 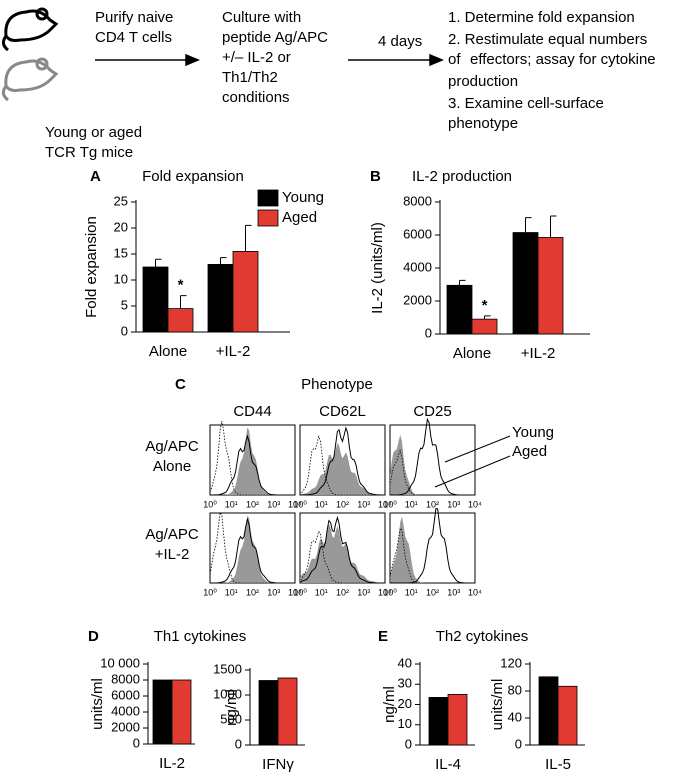 What do you see at coordinates (405, 703) in the screenshot?
I see `y-tick-label: 20` at bounding box center [405, 703].